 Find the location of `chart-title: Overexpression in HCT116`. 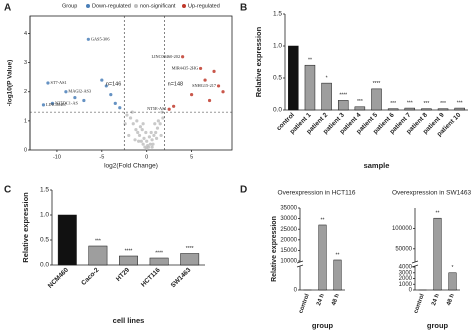

chart-title: Overexpression in HCT116 is located at coordinates (317, 193).